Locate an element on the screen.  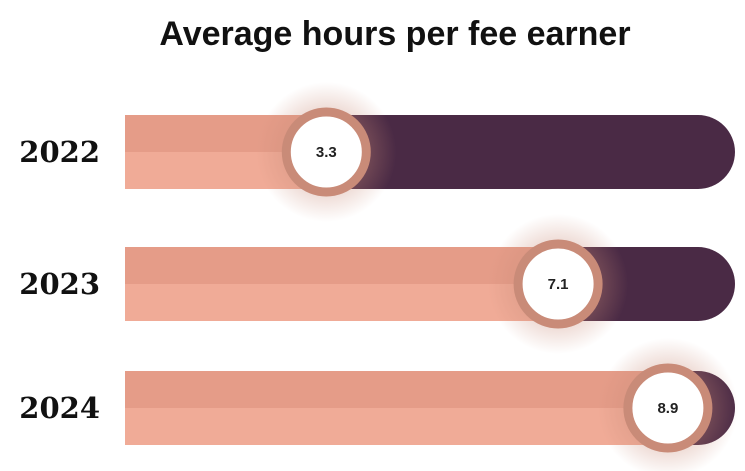
value-label: 8.9 is located at coordinates (667, 408).